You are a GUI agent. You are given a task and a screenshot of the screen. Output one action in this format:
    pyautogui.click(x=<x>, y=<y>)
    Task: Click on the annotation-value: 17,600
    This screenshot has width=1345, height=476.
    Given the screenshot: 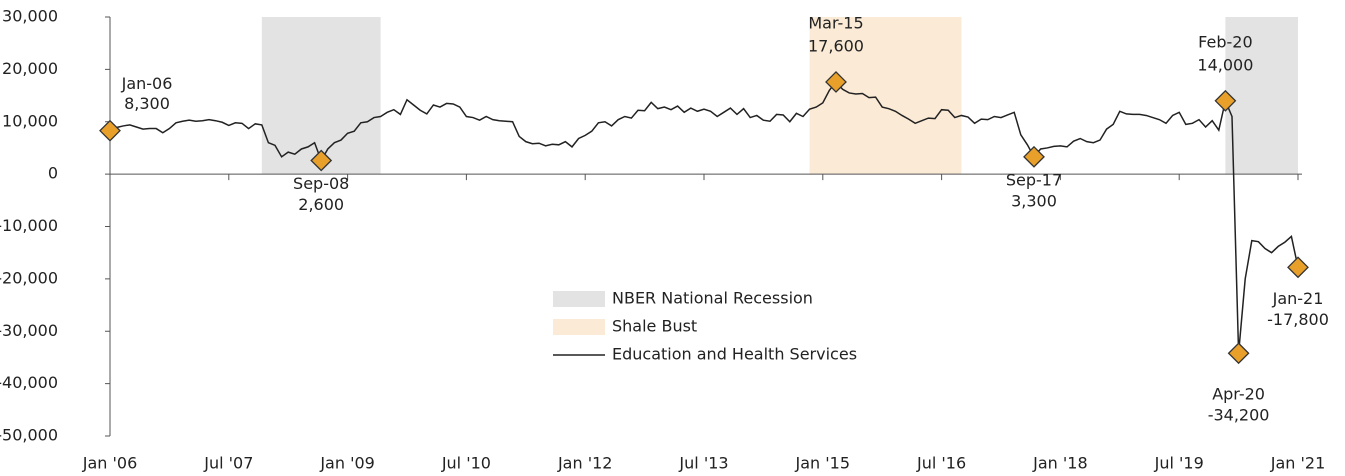 What is the action you would take?
    pyautogui.click(x=836, y=45)
    